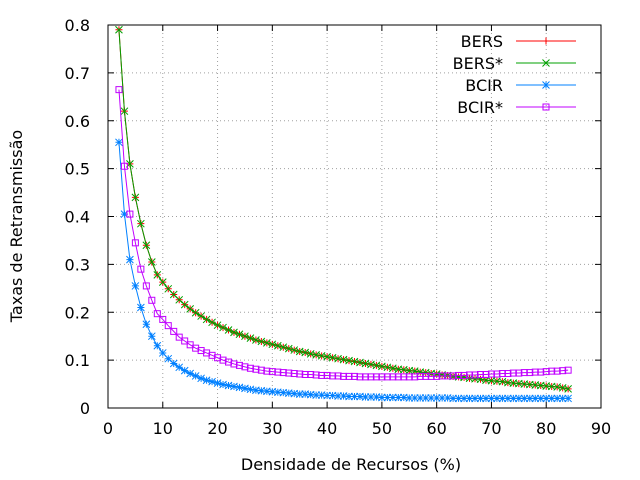  What do you see at coordinates (491, 428) in the screenshot?
I see `x-tick-label: 70` at bounding box center [491, 428].